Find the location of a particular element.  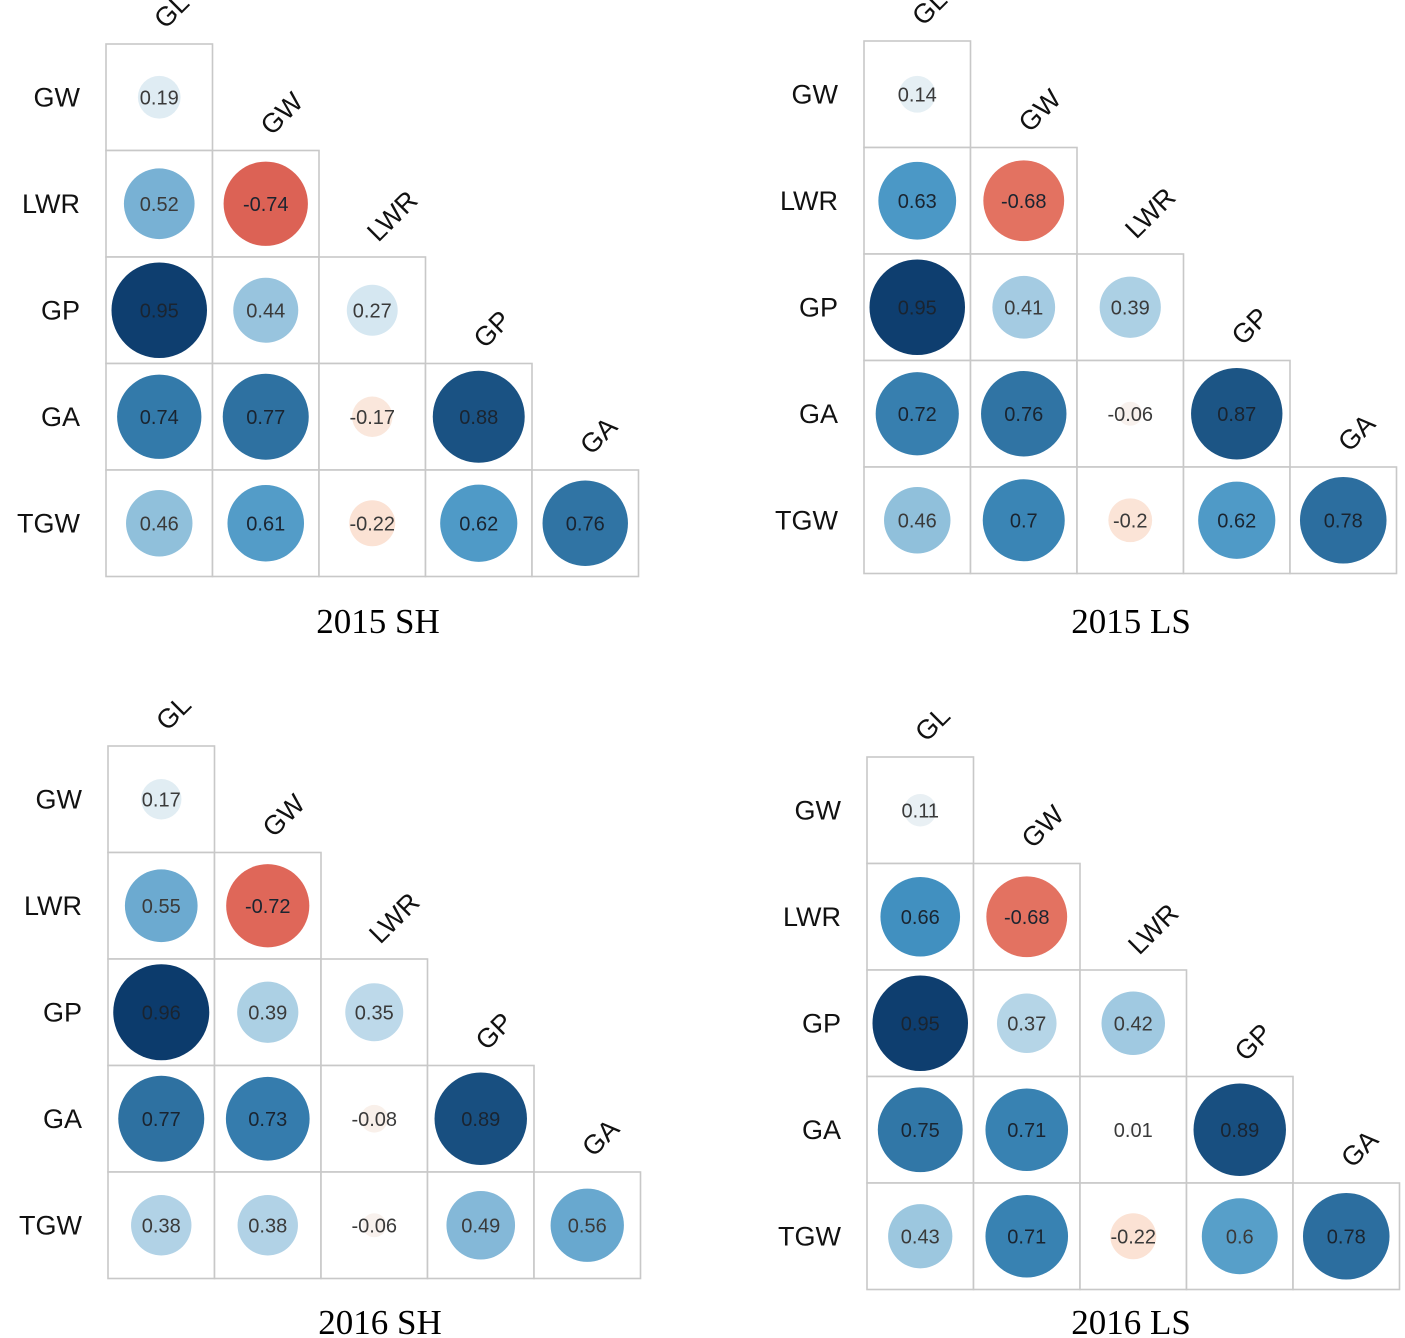

panel-caption: 2016 SH is located at coordinates (380, 1320).